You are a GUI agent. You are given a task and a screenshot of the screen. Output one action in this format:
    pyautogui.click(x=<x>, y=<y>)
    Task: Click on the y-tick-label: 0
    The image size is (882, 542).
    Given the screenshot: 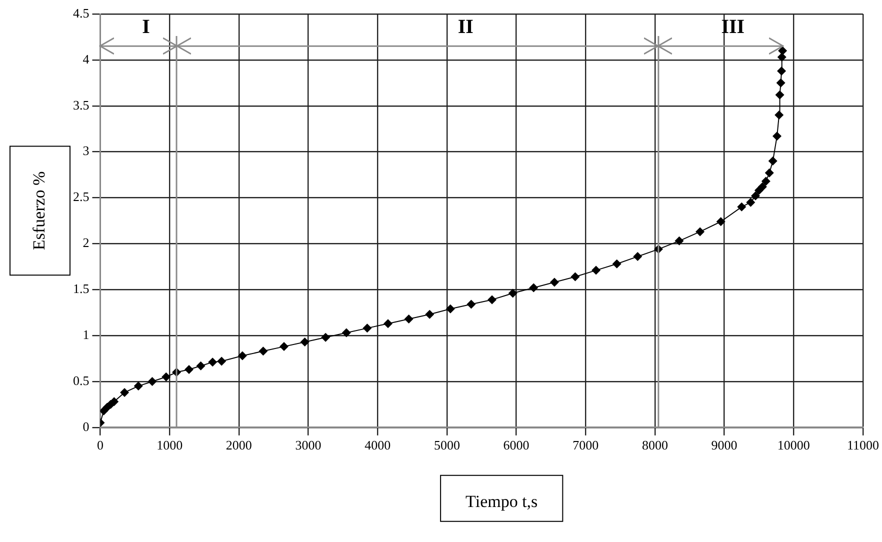 What is the action you would take?
    pyautogui.click(x=86, y=426)
    